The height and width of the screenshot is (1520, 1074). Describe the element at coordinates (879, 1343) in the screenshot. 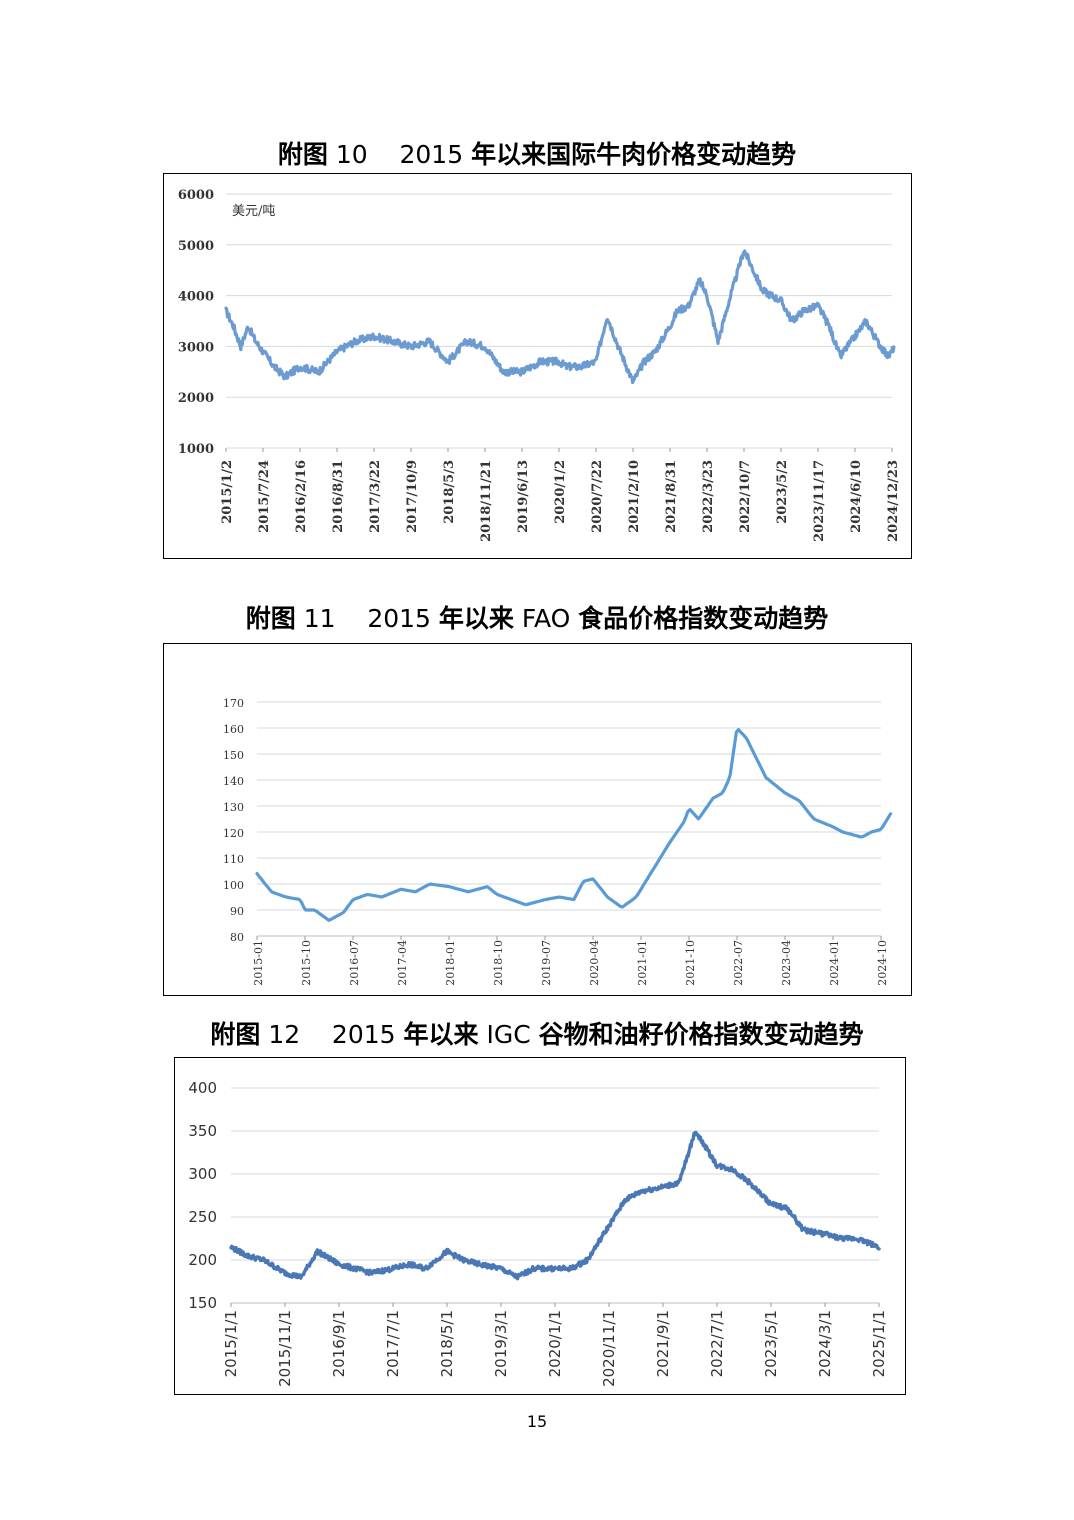

I see `x-tick-label: 2025/1/1` at that location.